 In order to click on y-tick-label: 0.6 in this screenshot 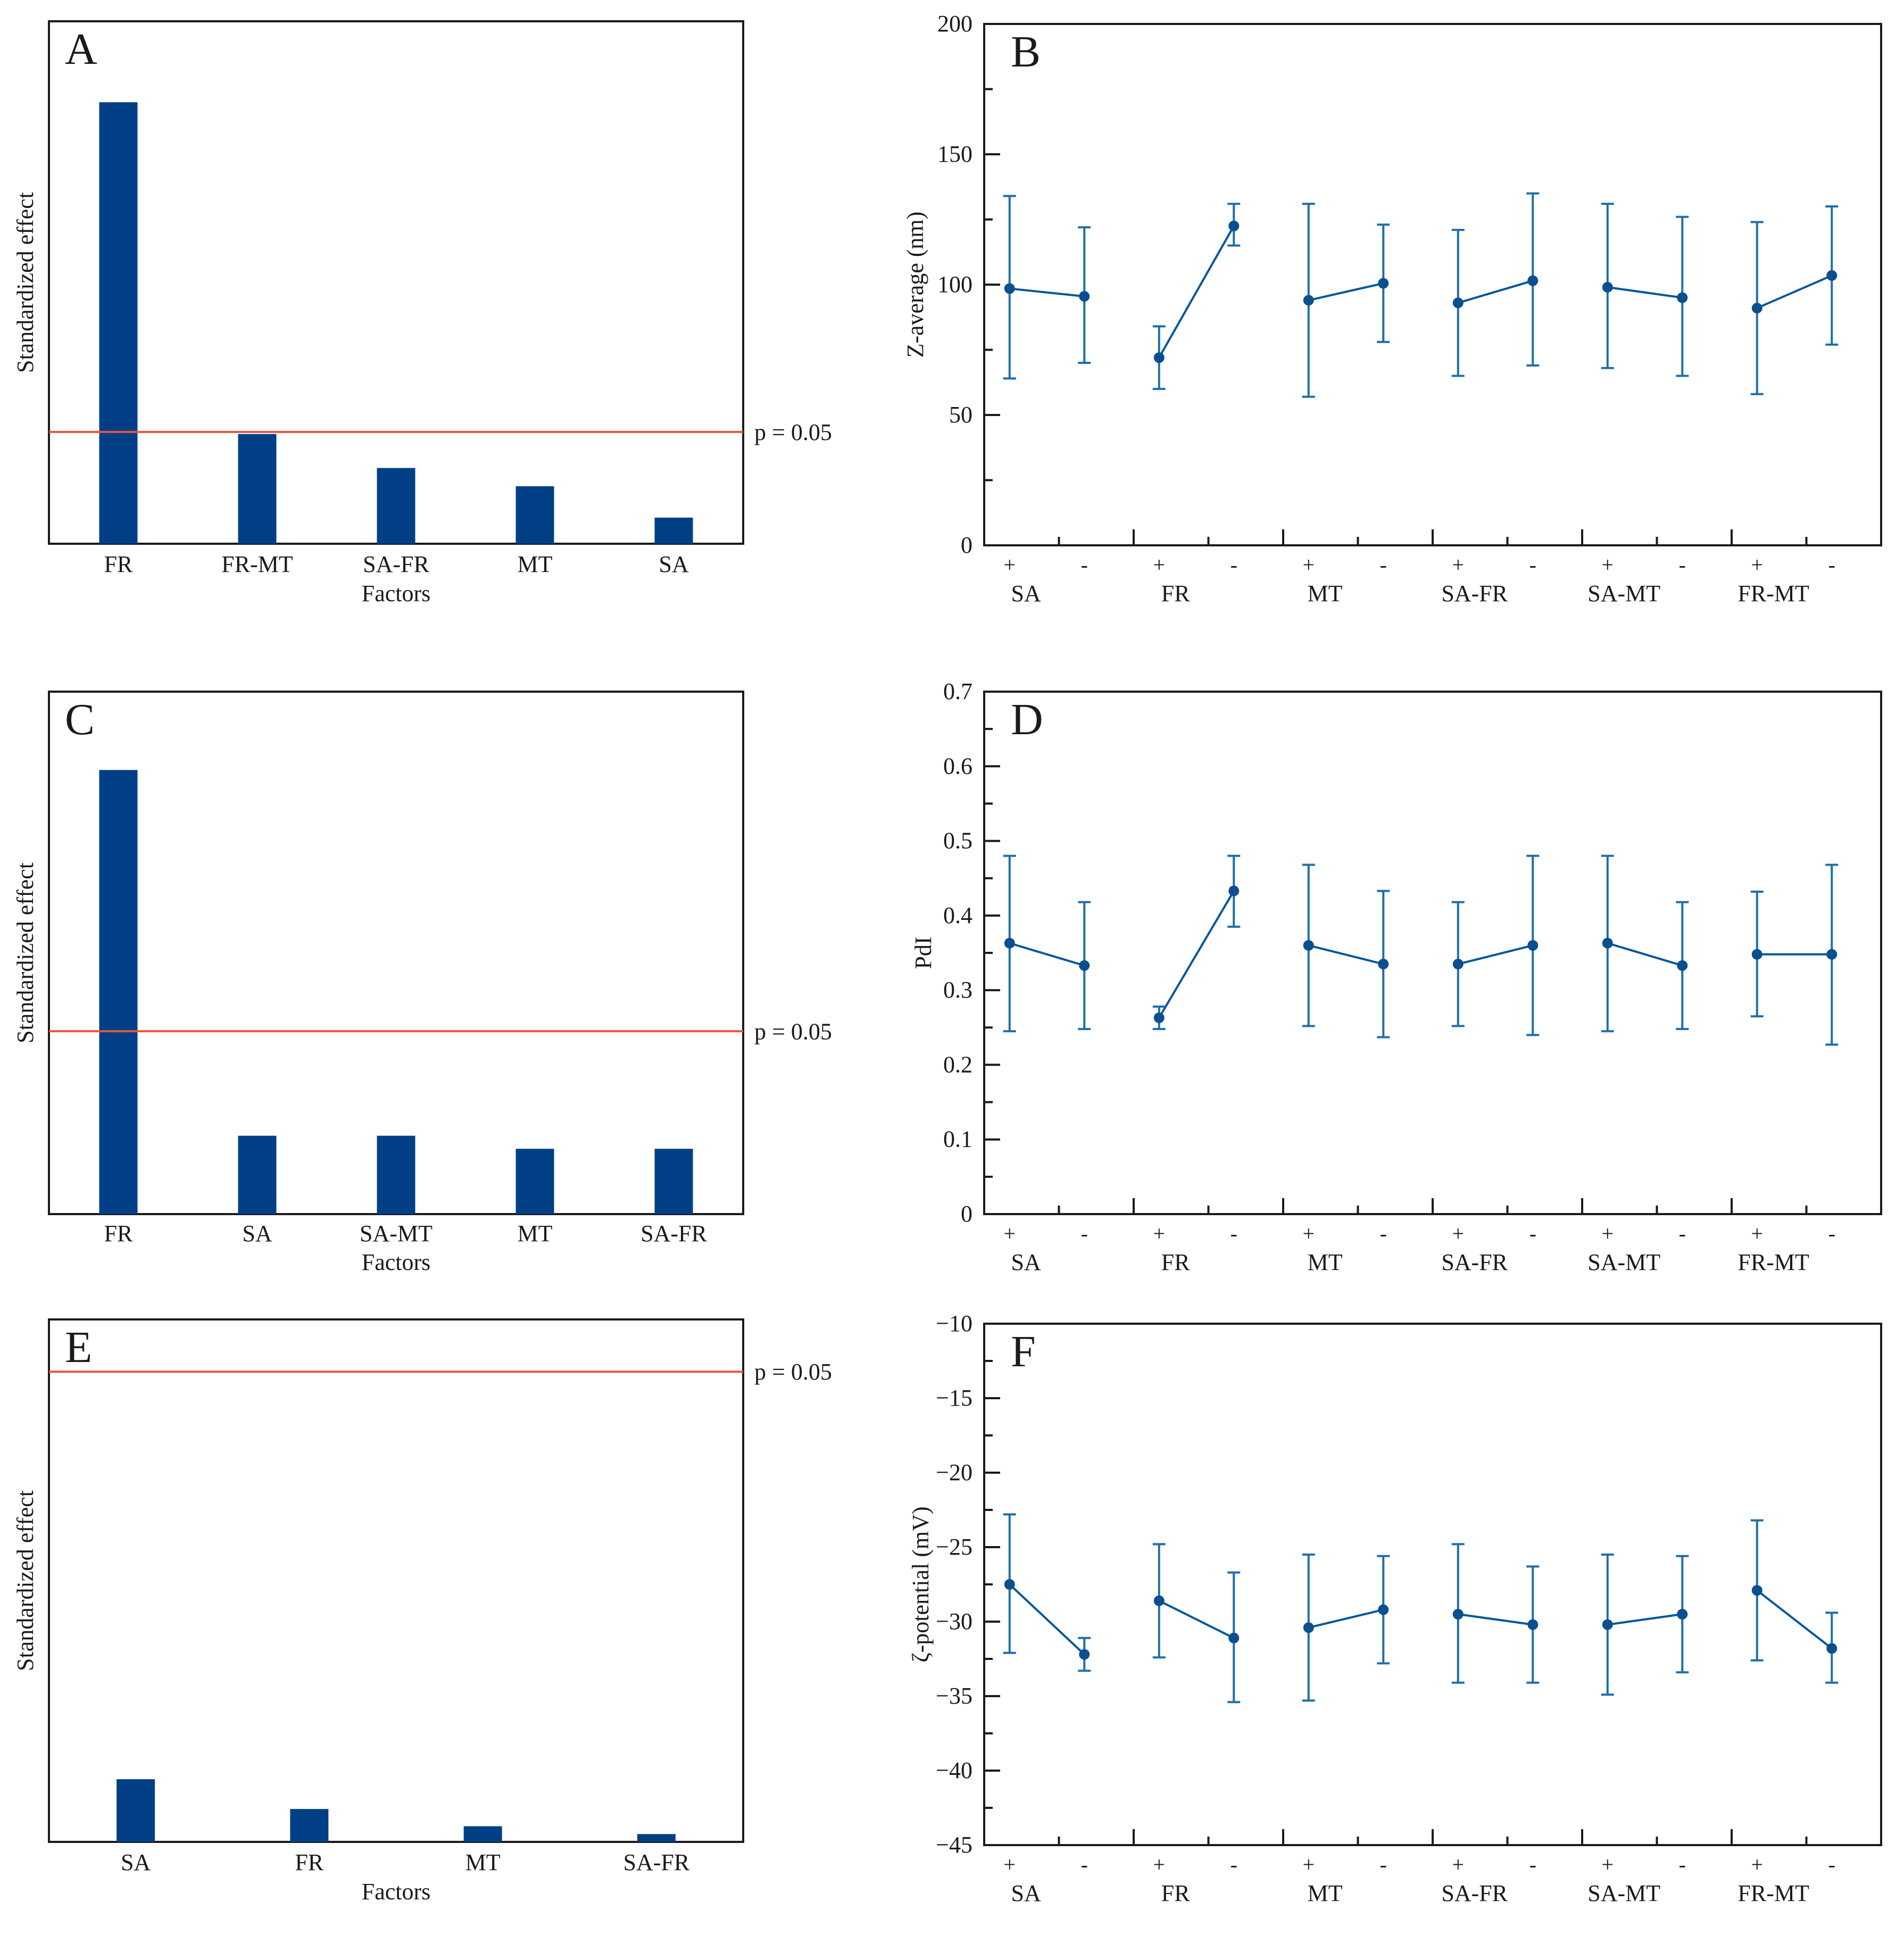, I will do `click(957, 766)`.